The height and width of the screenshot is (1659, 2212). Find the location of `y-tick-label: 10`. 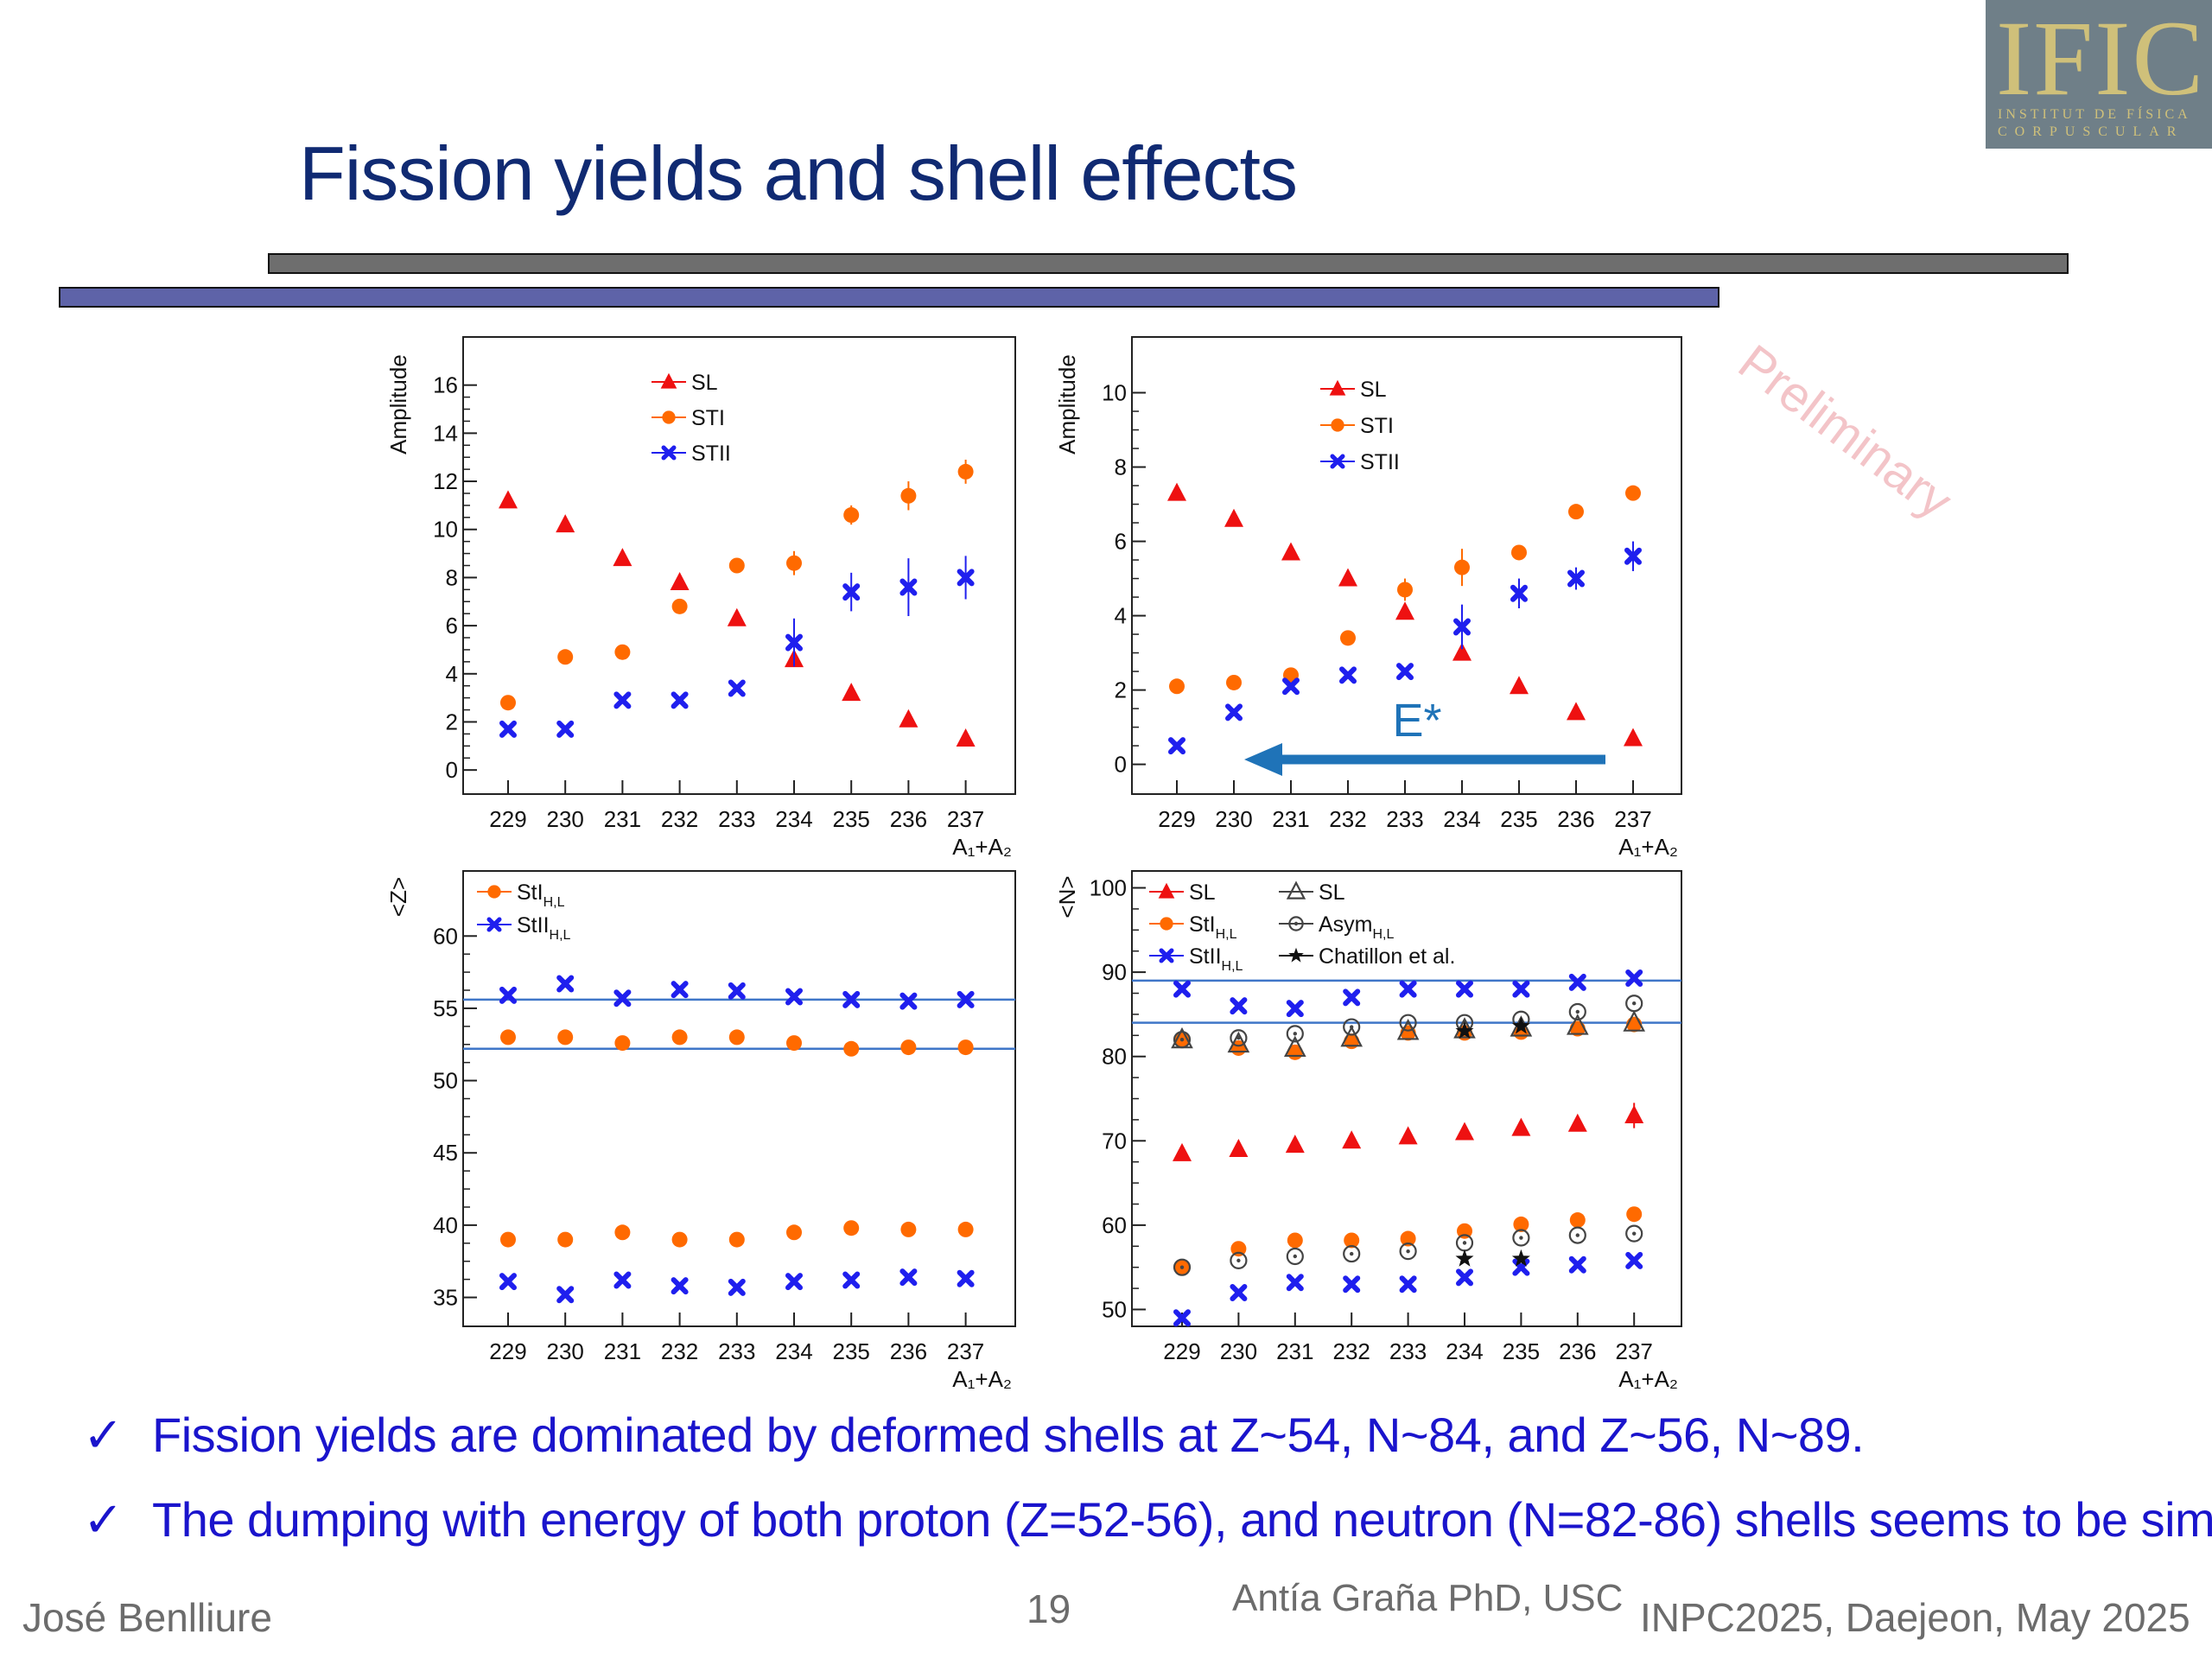

y-tick-label: 10 is located at coordinates (446, 530).